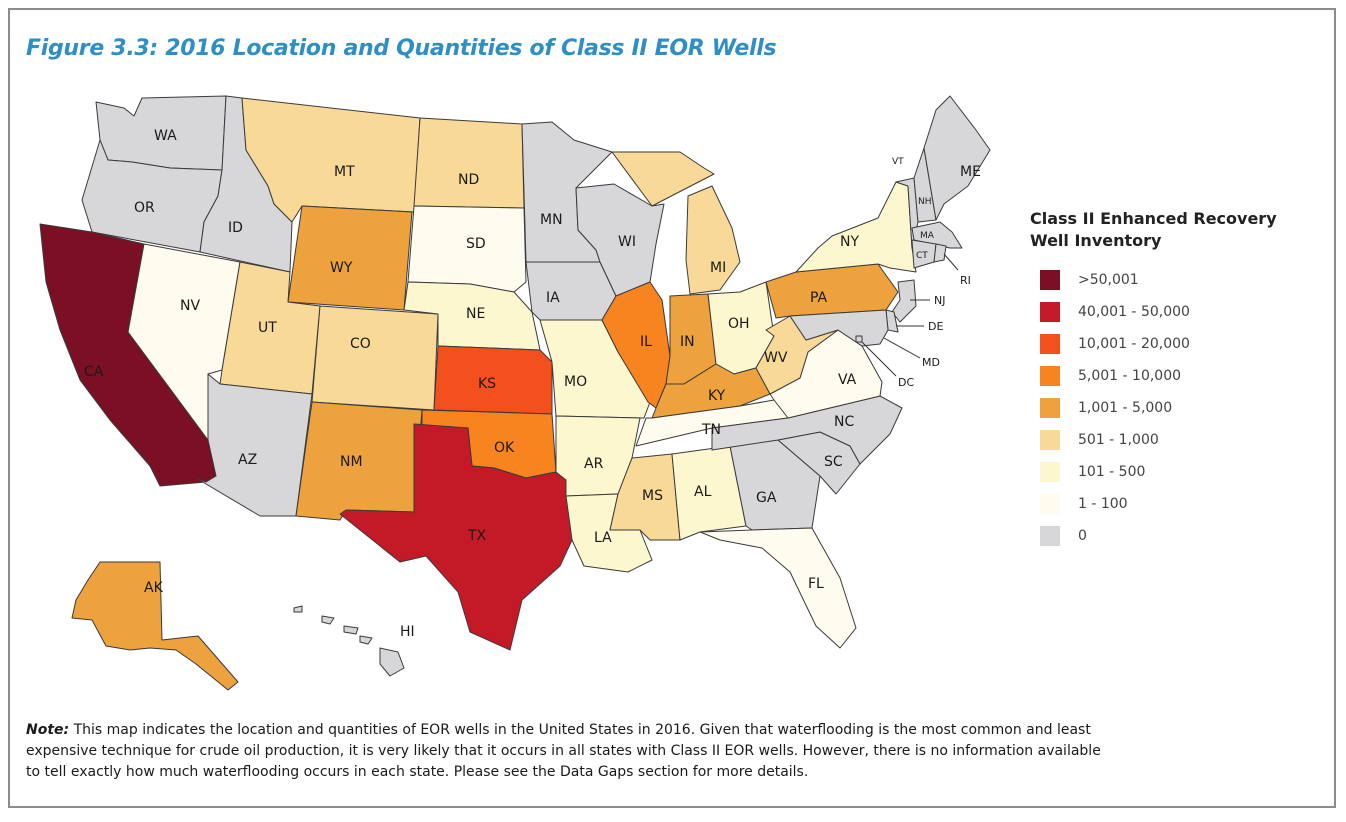 The image size is (1346, 822). What do you see at coordinates (766, 498) in the screenshot?
I see `label-GA: GA` at bounding box center [766, 498].